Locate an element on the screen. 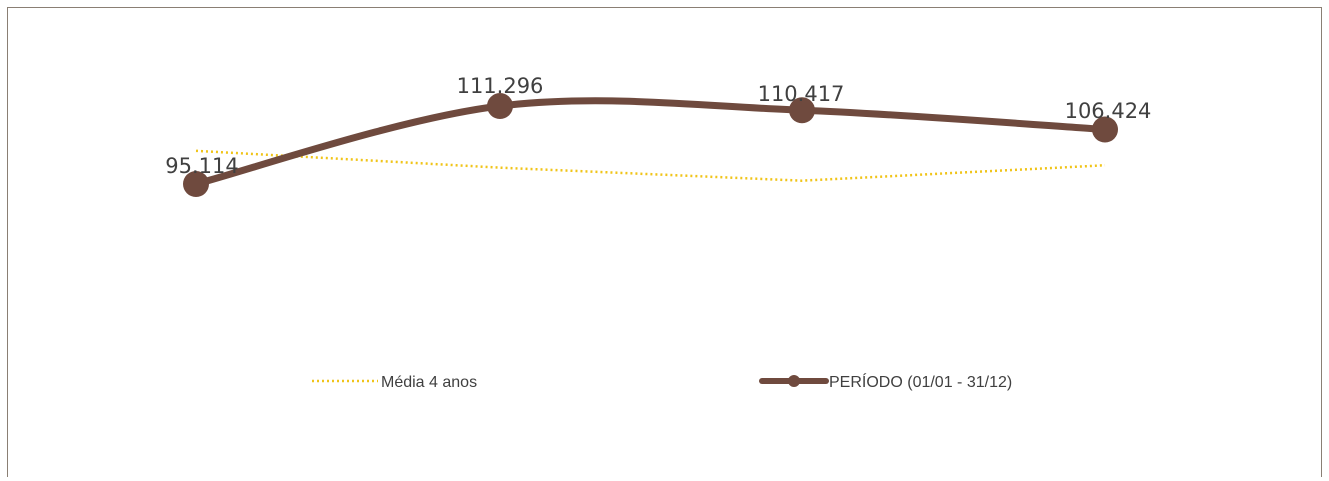  data-label-3: 110.417 is located at coordinates (801, 94).